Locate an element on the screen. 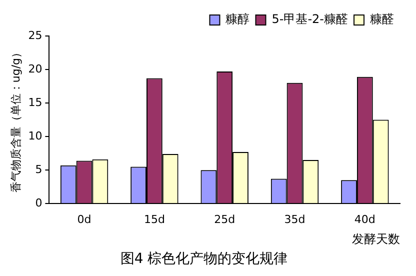 The image size is (416, 276). y-tick-label: 25 is located at coordinates (35, 35).